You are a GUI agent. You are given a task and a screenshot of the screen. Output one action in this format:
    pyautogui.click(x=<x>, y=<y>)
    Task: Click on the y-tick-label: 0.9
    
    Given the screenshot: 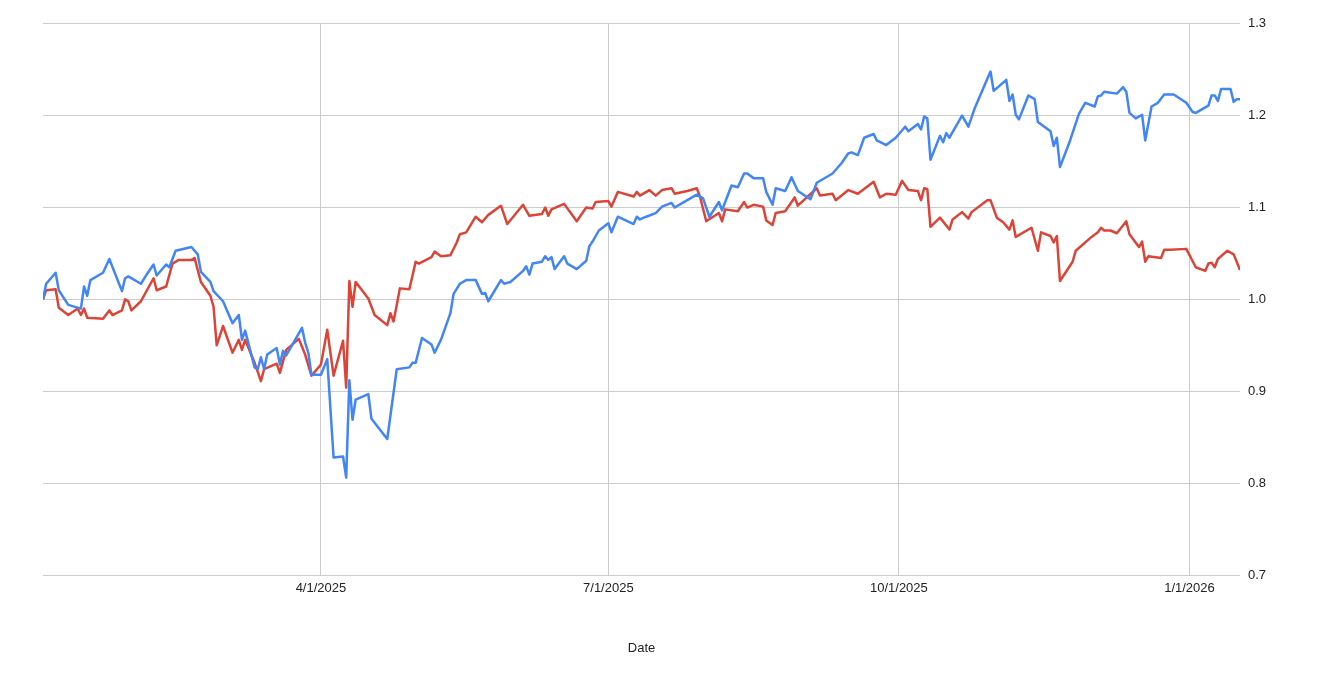 What is the action you would take?
    pyautogui.click(x=1257, y=390)
    